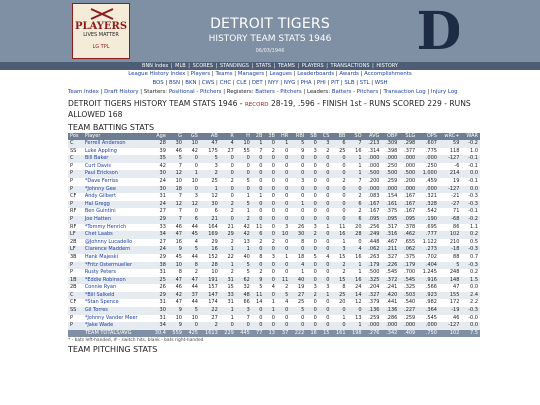 Image resolution: width=540 pixels, height=405 pixels. I want to click on team-abbrev-link: CHC, so click(225, 83).